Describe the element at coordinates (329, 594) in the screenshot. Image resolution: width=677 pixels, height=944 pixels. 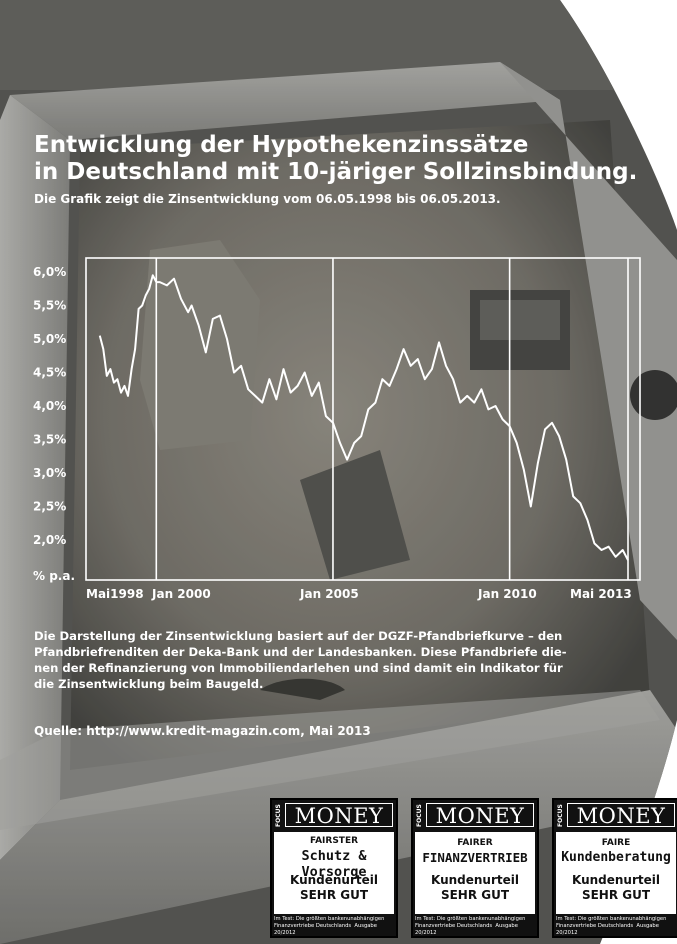
I see `x-tick-label: Jan 2005` at that location.